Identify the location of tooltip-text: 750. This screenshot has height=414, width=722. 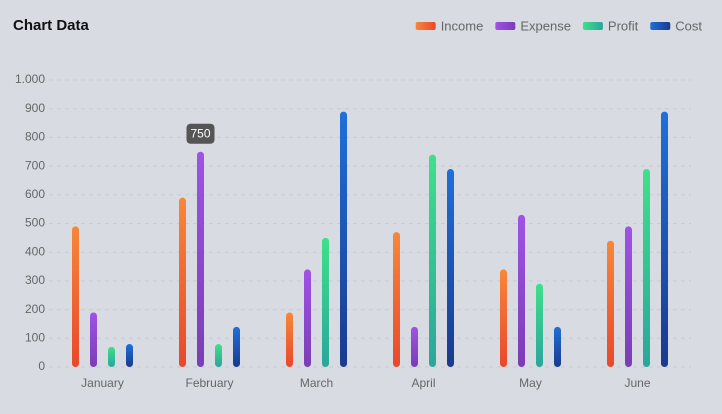
(200, 133).